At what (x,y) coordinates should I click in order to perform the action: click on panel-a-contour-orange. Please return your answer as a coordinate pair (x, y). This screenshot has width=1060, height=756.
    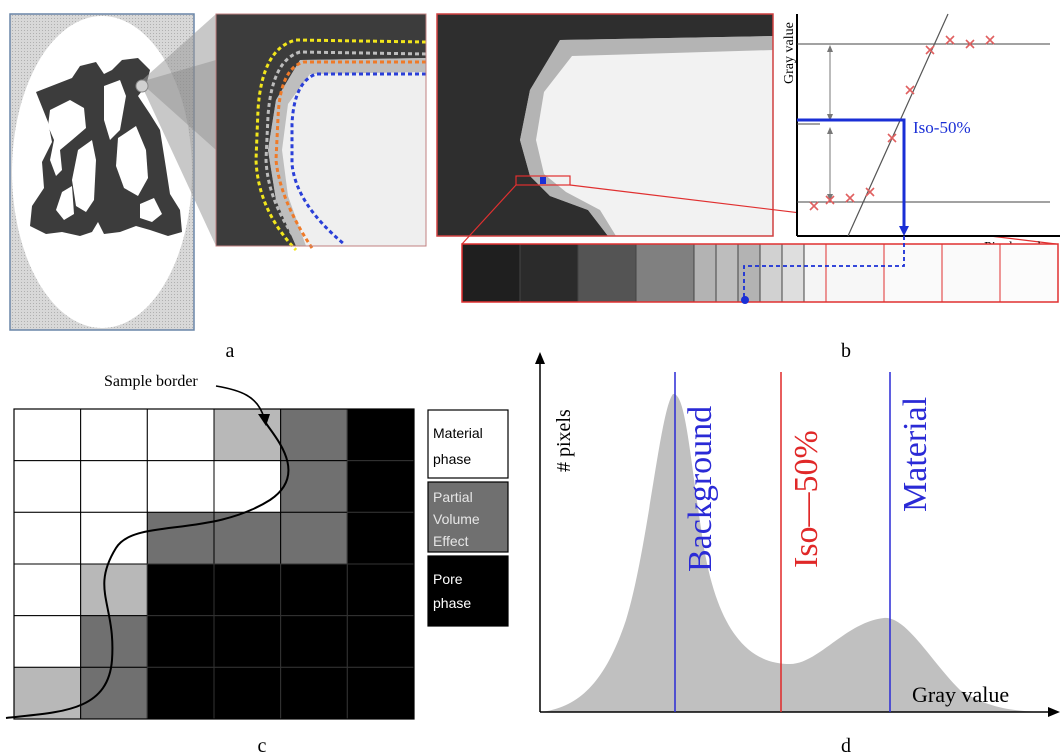
    Looking at the image, I should click on (350, 154).